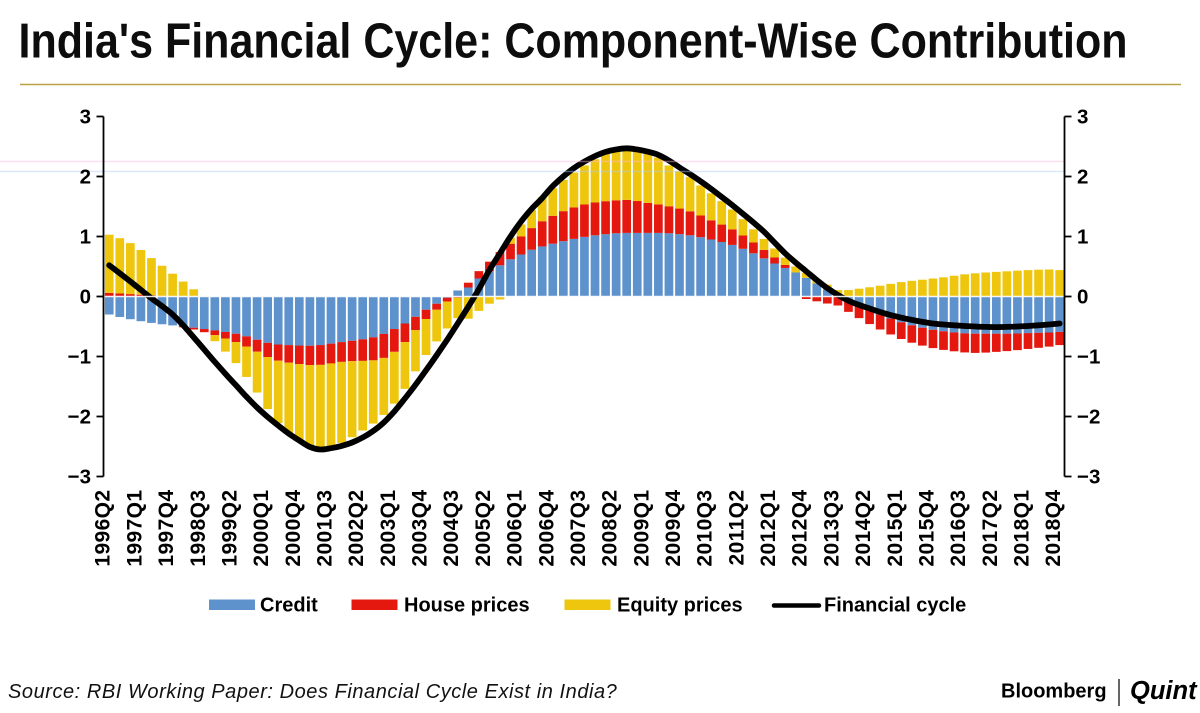 This screenshot has height=713, width=1200. What do you see at coordinates (895, 606) in the screenshot?
I see `svg-text: Financial cycle` at bounding box center [895, 606].